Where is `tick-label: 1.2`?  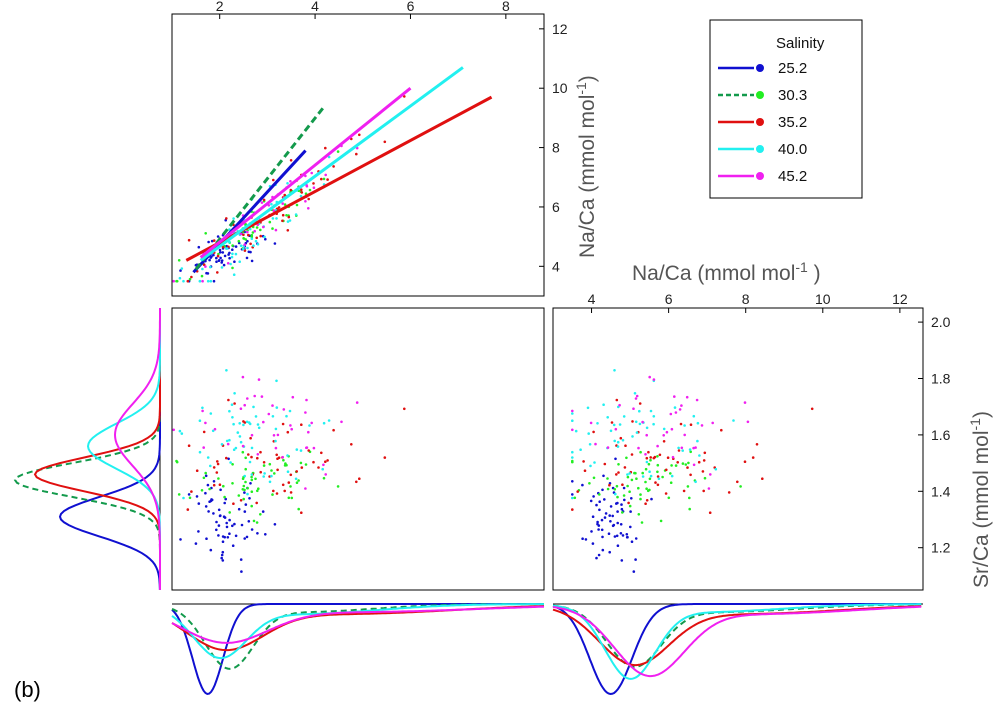
tick-label: 1.2 is located at coordinates (941, 548).